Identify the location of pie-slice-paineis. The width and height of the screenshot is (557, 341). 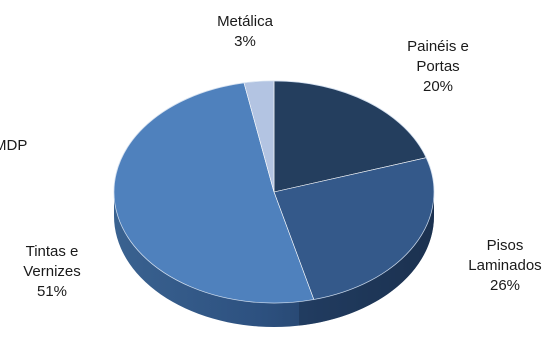
(350, 136).